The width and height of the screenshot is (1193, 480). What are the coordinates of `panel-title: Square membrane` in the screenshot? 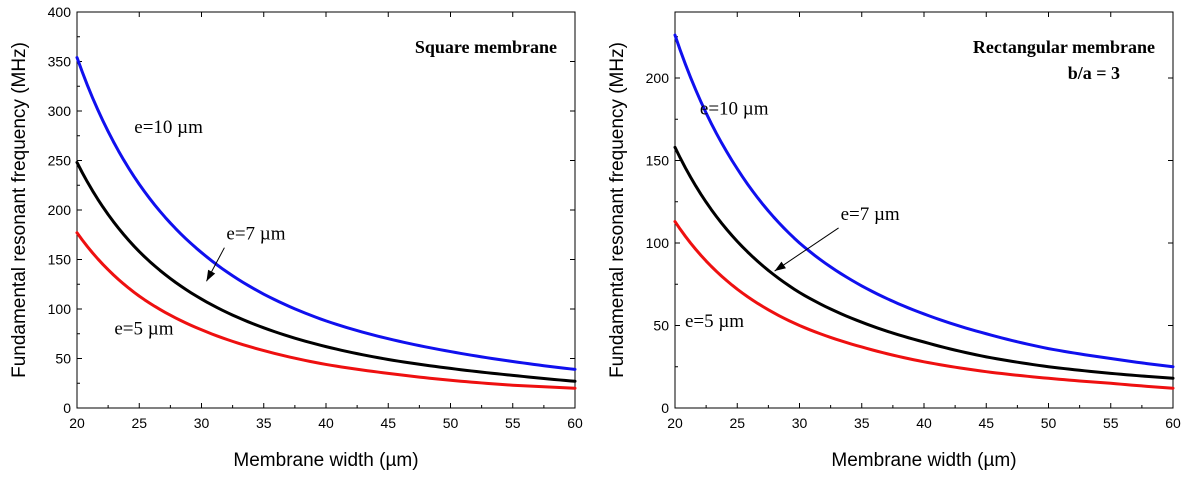 It's located at (486, 47).